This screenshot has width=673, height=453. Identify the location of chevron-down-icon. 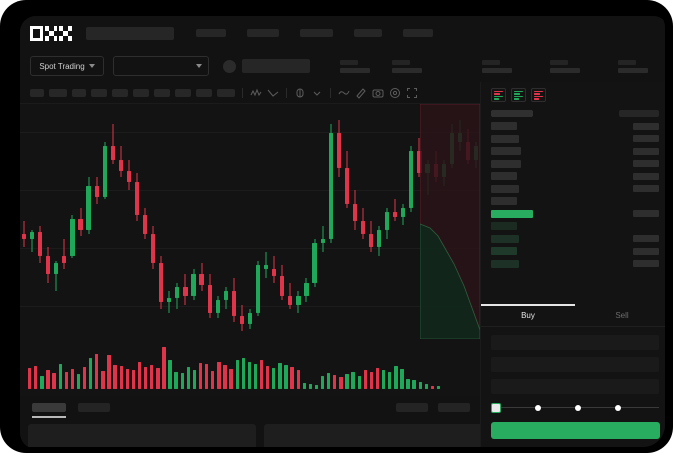
(317, 93).